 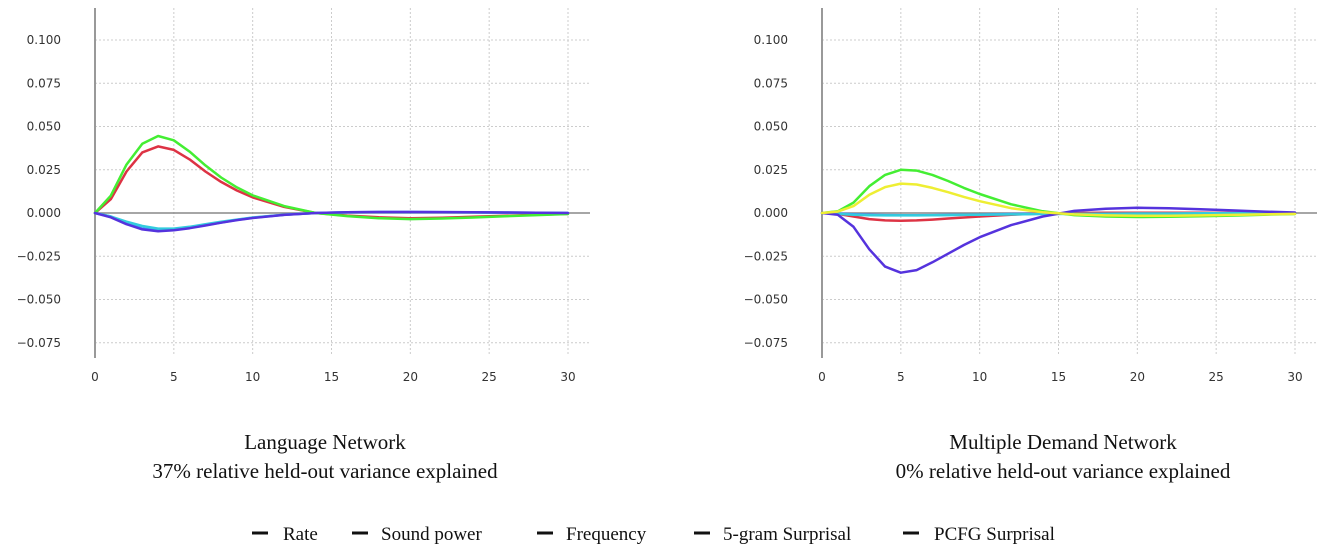 What do you see at coordinates (1058, 214) in the screenshot?
I see `series-line-frequency-multiple-demand` at bounding box center [1058, 214].